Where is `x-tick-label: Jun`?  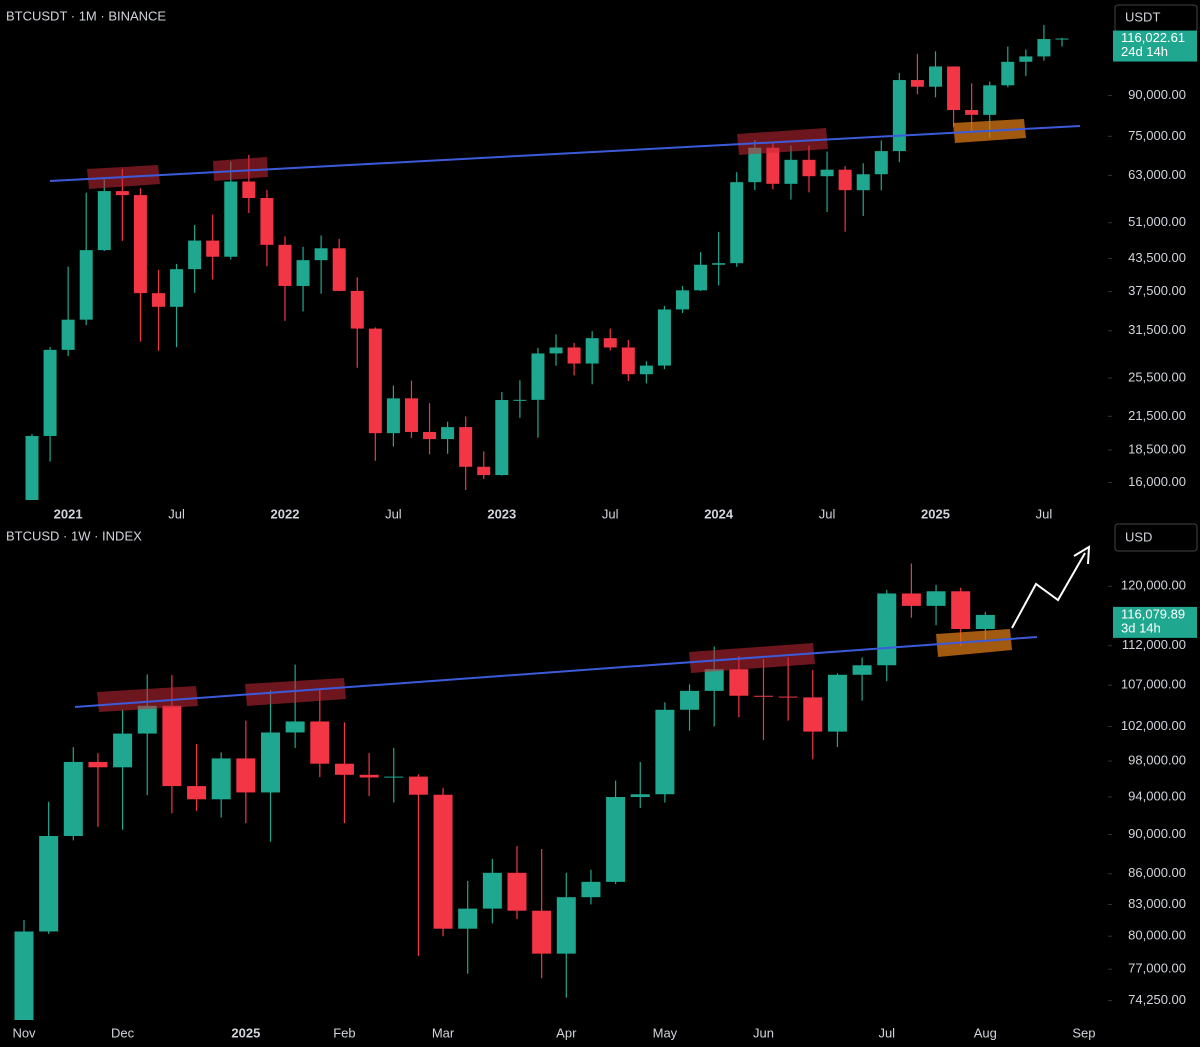
x-tick-label: Jun is located at coordinates (763, 1032).